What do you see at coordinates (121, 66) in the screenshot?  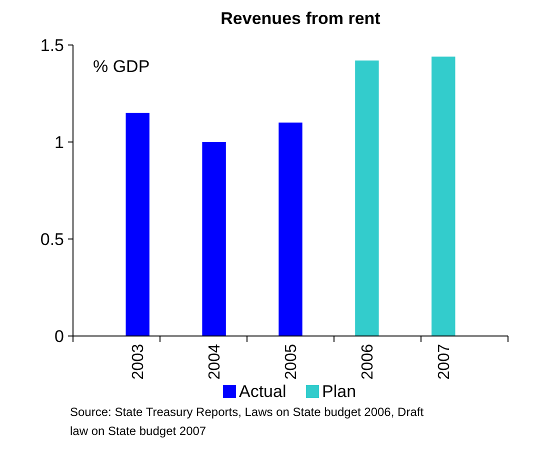 I see `y-axis-title: % GDP` at bounding box center [121, 66].